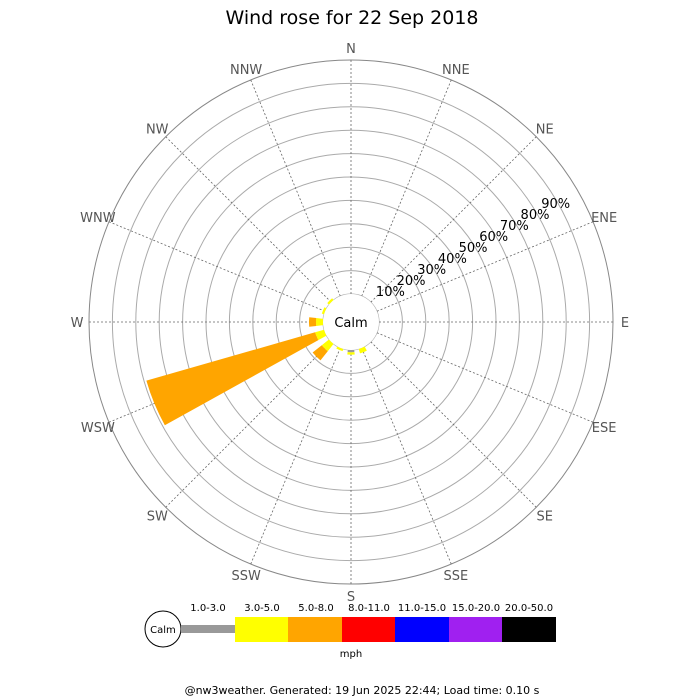 This screenshot has width=700, height=700. I want to click on wind-petals, so click(256, 362).